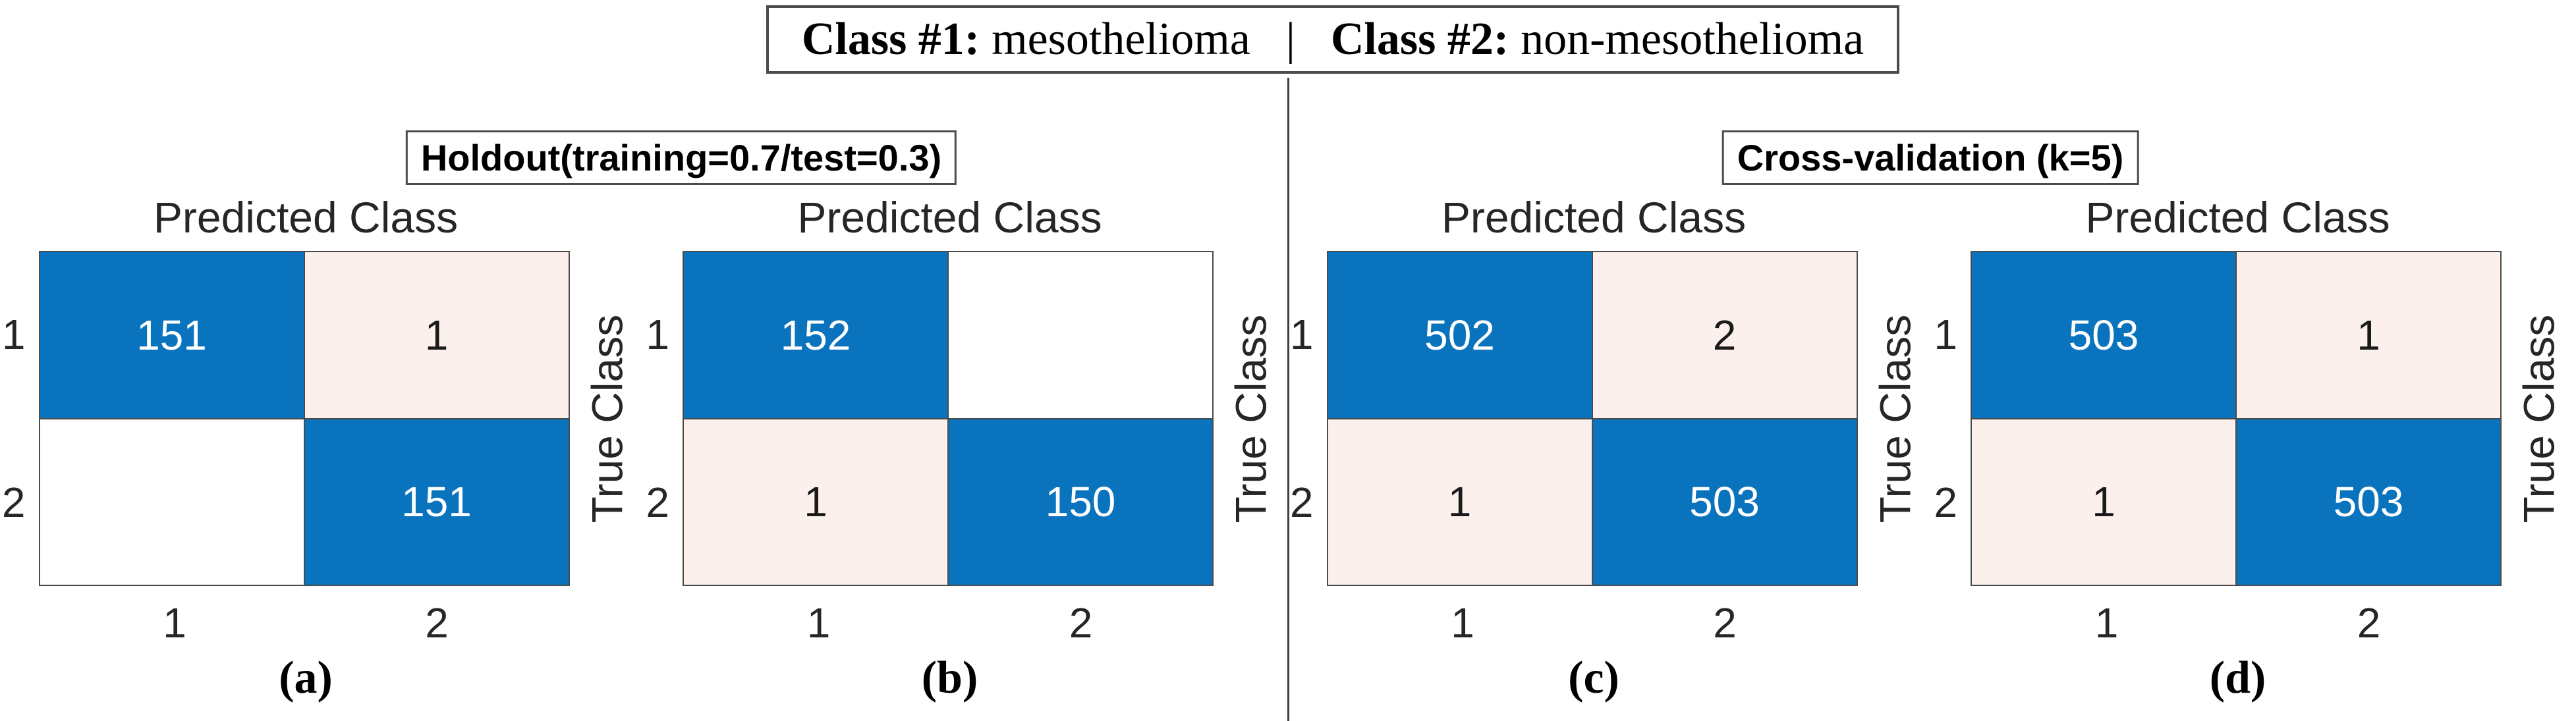 This screenshot has height=721, width=2576. I want to click on matrix-cell-r2c2: 150, so click(1080, 501).